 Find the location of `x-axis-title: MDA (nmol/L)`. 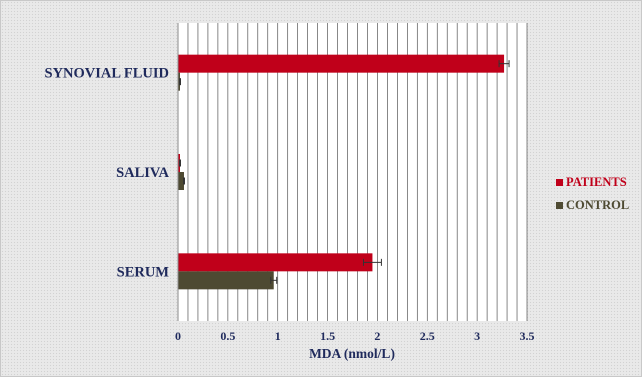

x-axis-title: MDA (nmol/L) is located at coordinates (352, 353).